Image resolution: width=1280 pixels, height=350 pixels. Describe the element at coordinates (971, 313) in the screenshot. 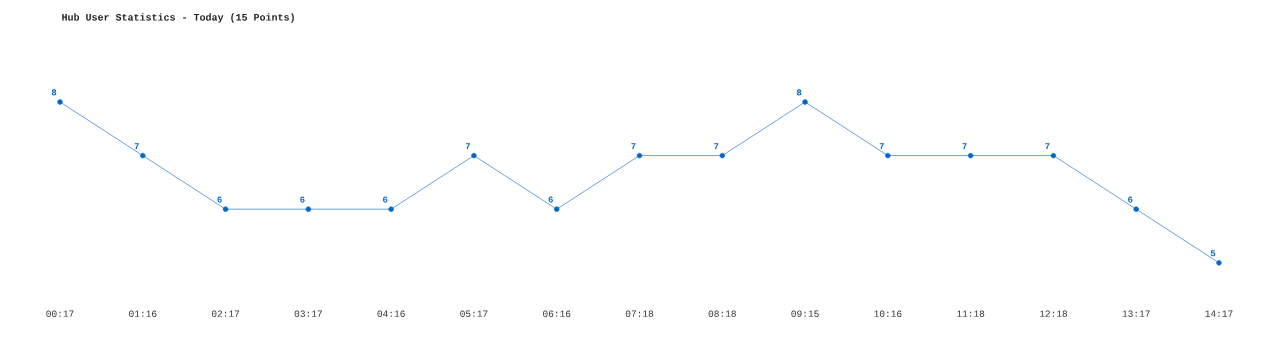

I see `x-tick-label: 11:18` at that location.